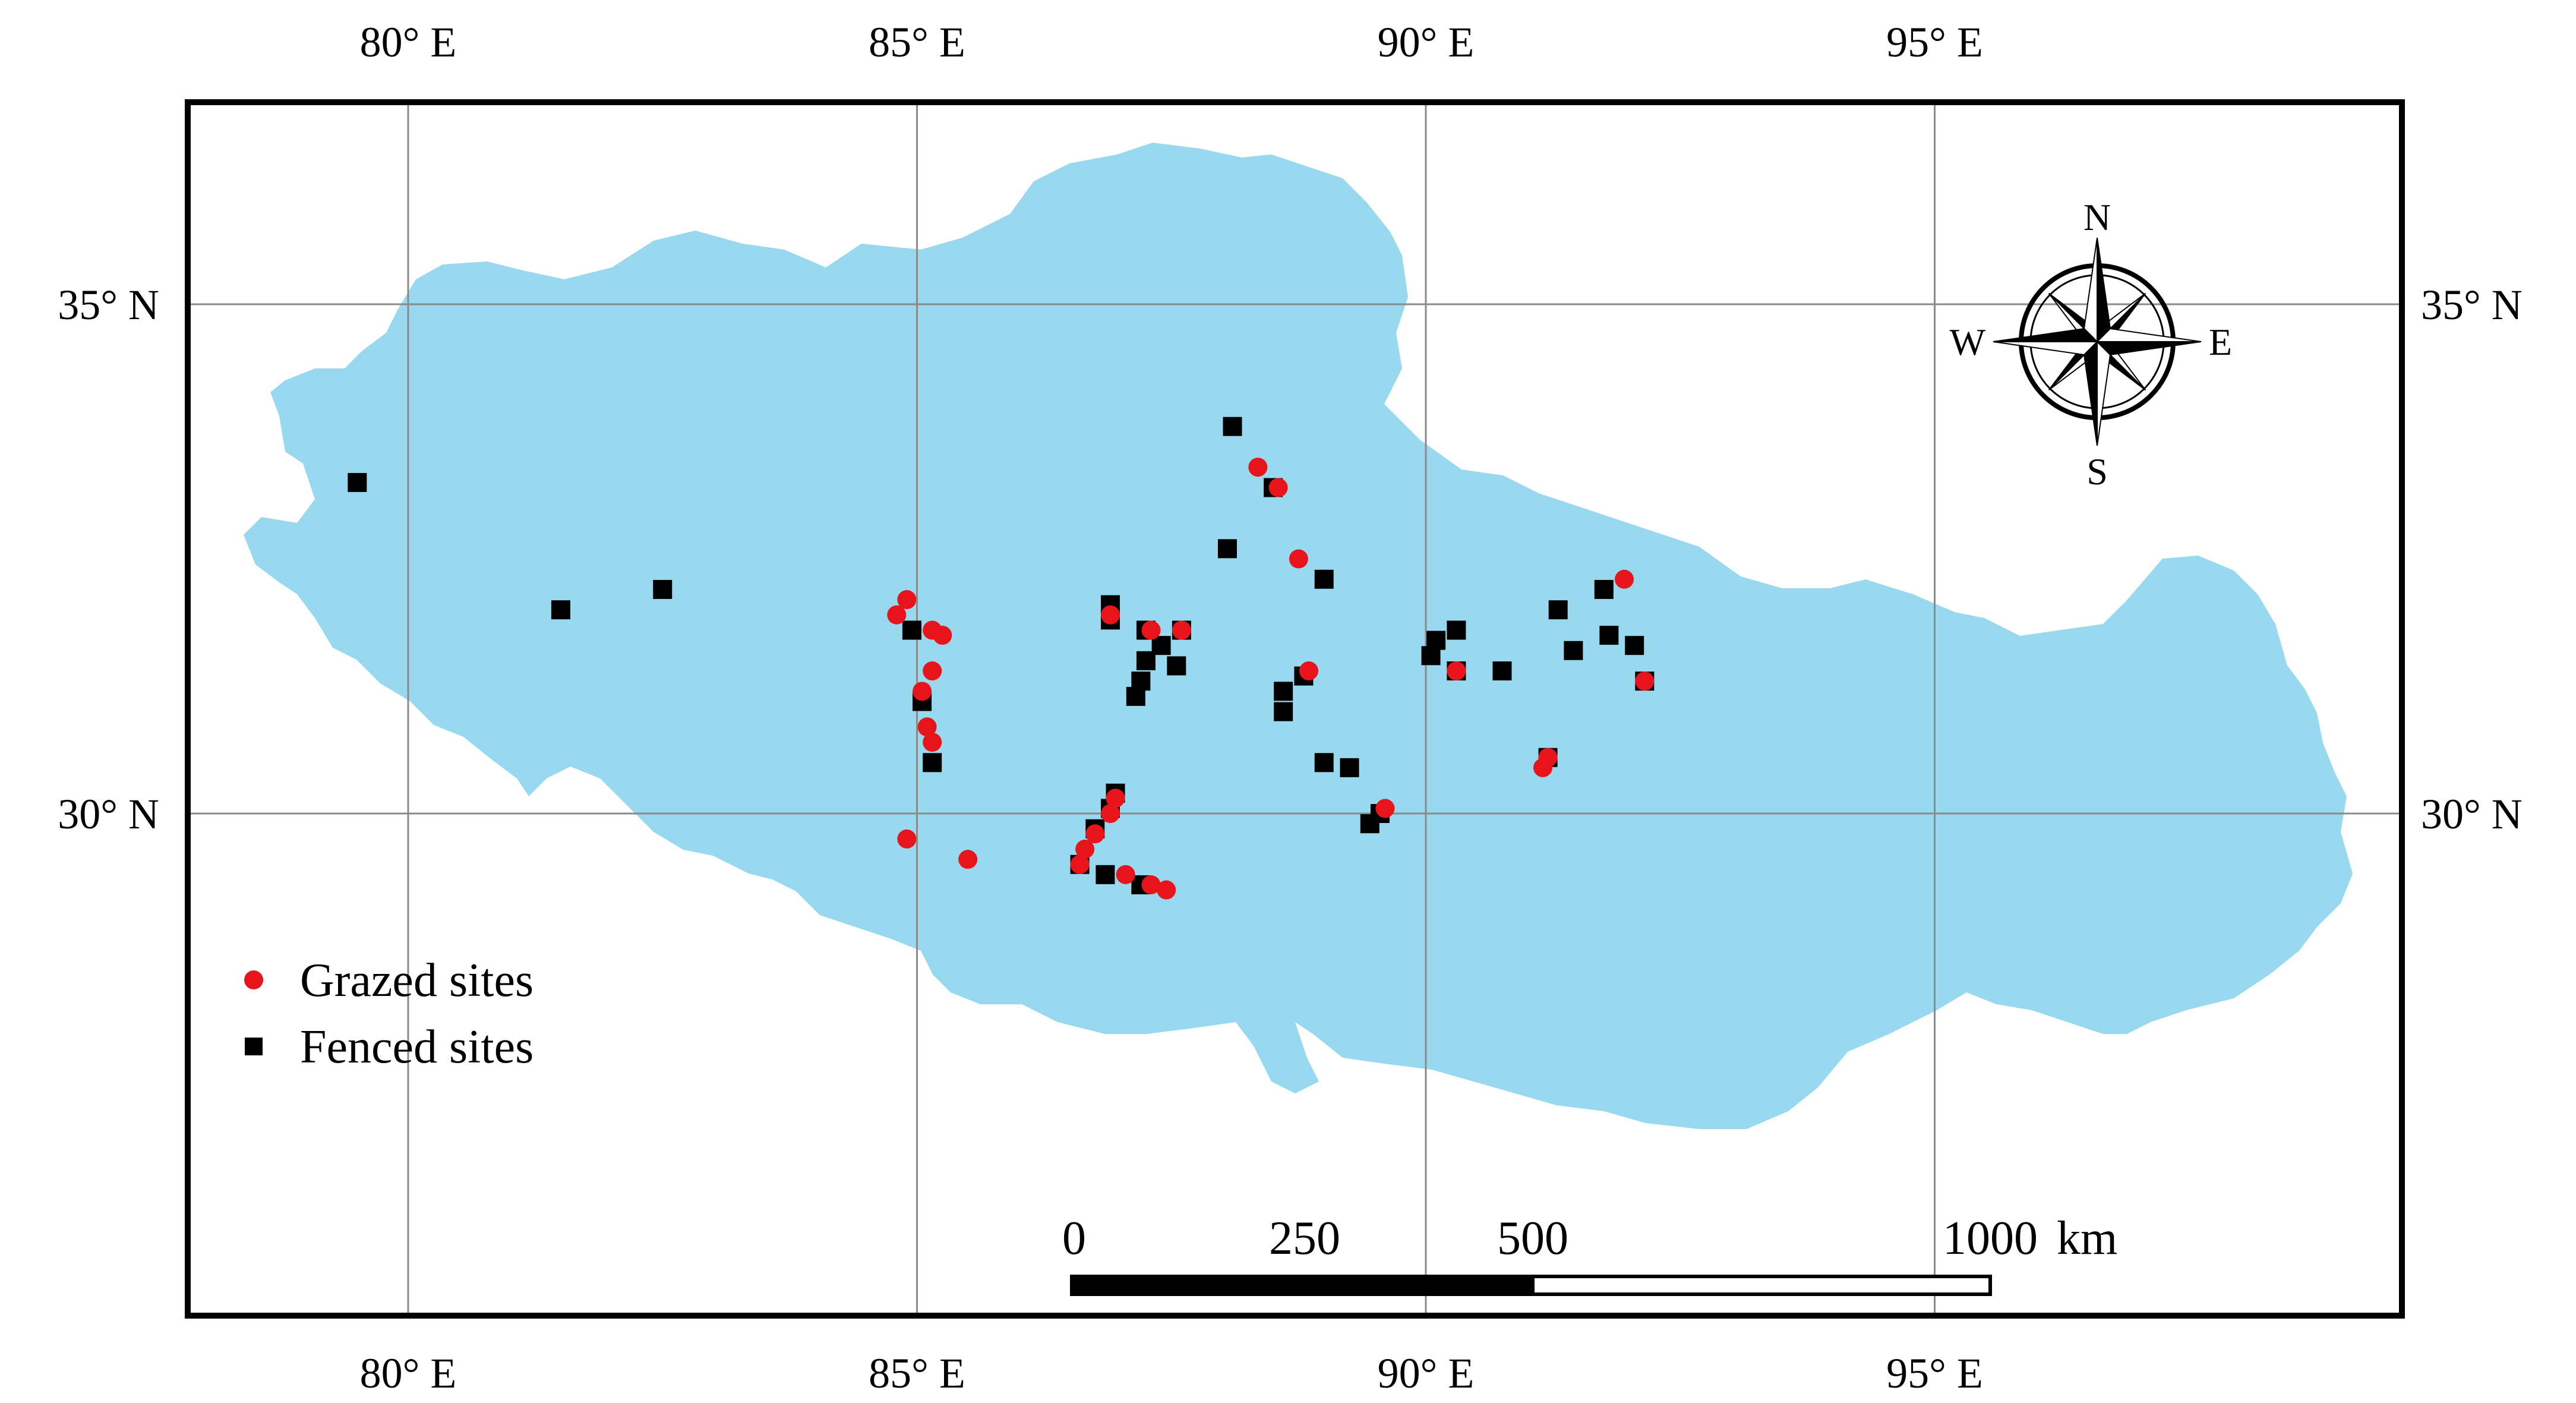 Image resolution: width=2576 pixels, height=1403 pixels. Describe the element at coordinates (1271, 679) in the screenshot. I see `grazed-sites` at that location.